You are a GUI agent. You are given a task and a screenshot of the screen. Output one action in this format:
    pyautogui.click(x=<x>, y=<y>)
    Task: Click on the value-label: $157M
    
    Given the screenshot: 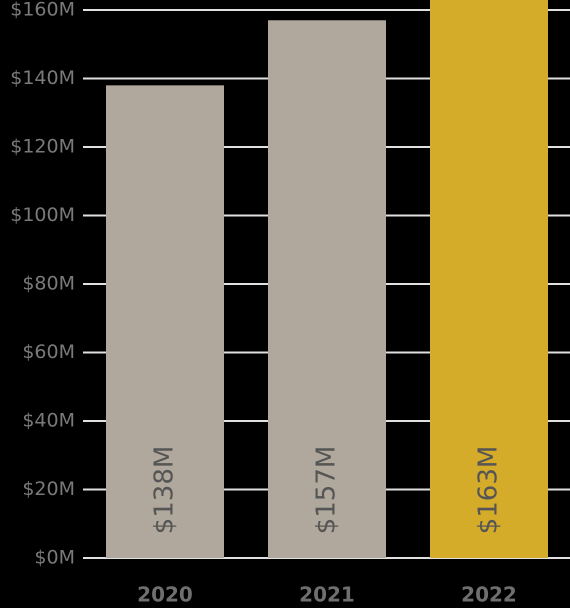 What is the action you would take?
    pyautogui.click(x=327, y=490)
    